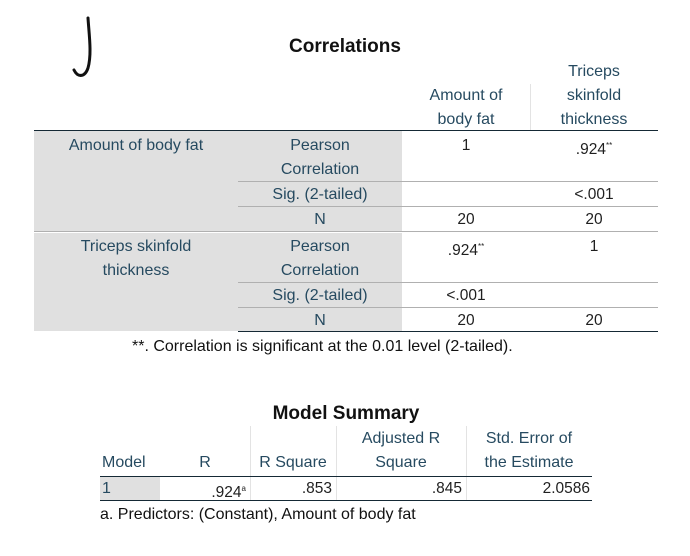 The height and width of the screenshot is (556, 690). What do you see at coordinates (346, 413) in the screenshot?
I see `model-summary-title: Model Summary` at bounding box center [346, 413].